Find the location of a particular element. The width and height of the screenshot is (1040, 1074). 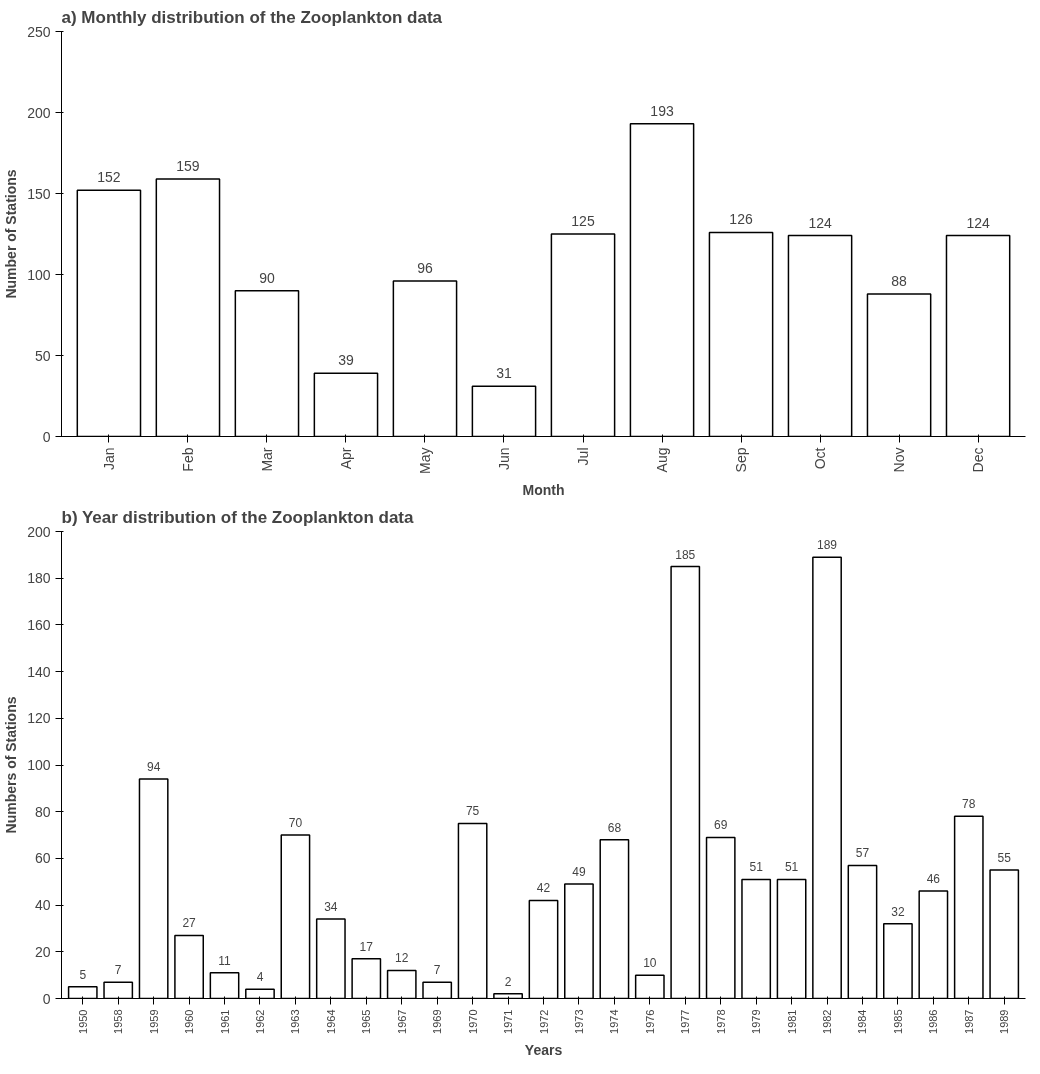

y-tick-label: 20 is located at coordinates (42, 951).